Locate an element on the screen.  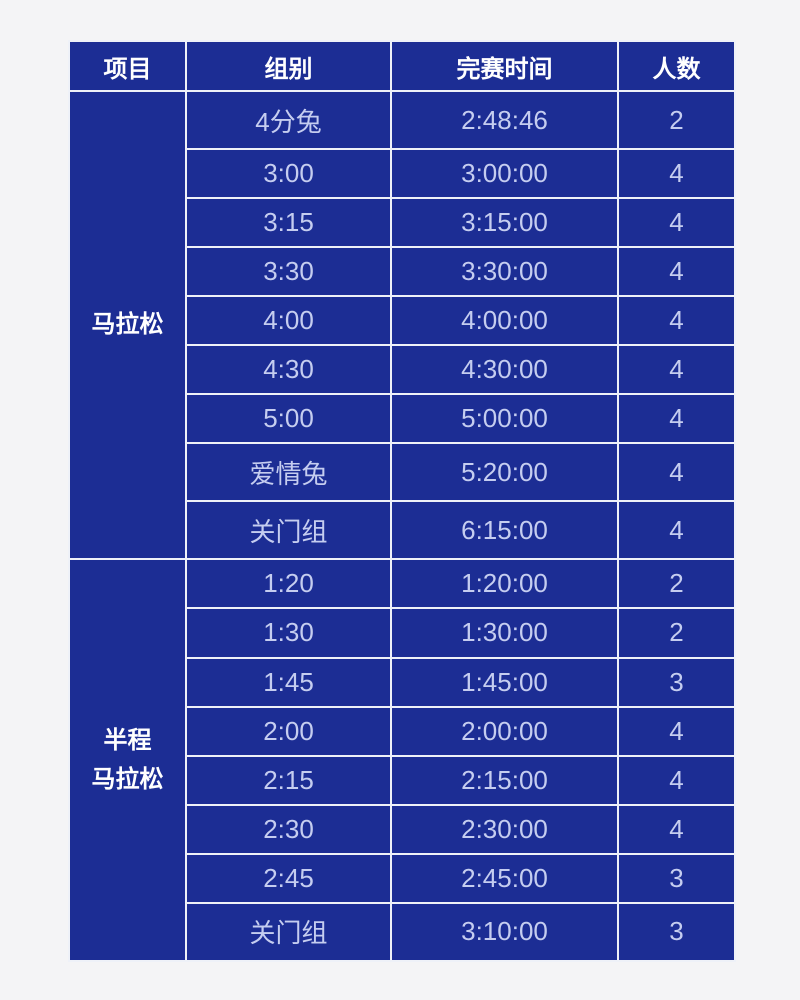
header-count: 人数 is located at coordinates (676, 66).